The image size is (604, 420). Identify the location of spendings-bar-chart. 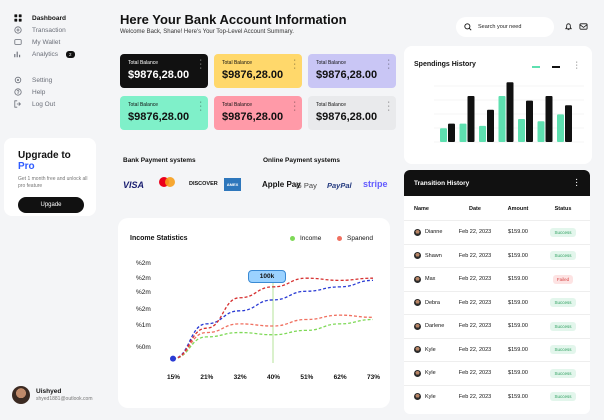
(509, 112).